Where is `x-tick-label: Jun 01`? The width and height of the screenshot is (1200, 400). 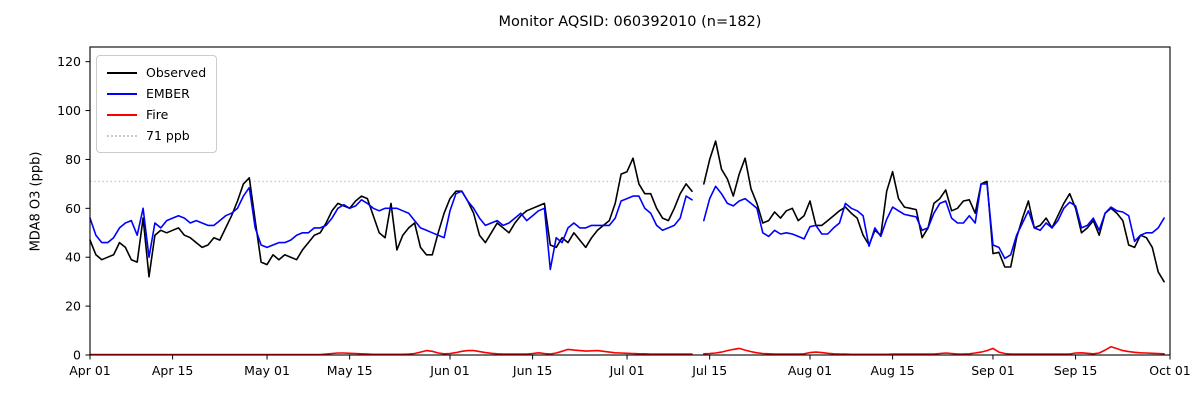
x-tick-label: Jun 01 is located at coordinates (449, 370).